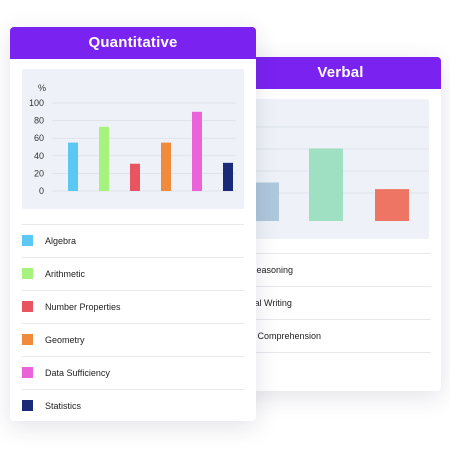 Image resolution: width=450 pixels, height=450 pixels. I want to click on legend-item-writing: cal Writing, so click(340, 302).